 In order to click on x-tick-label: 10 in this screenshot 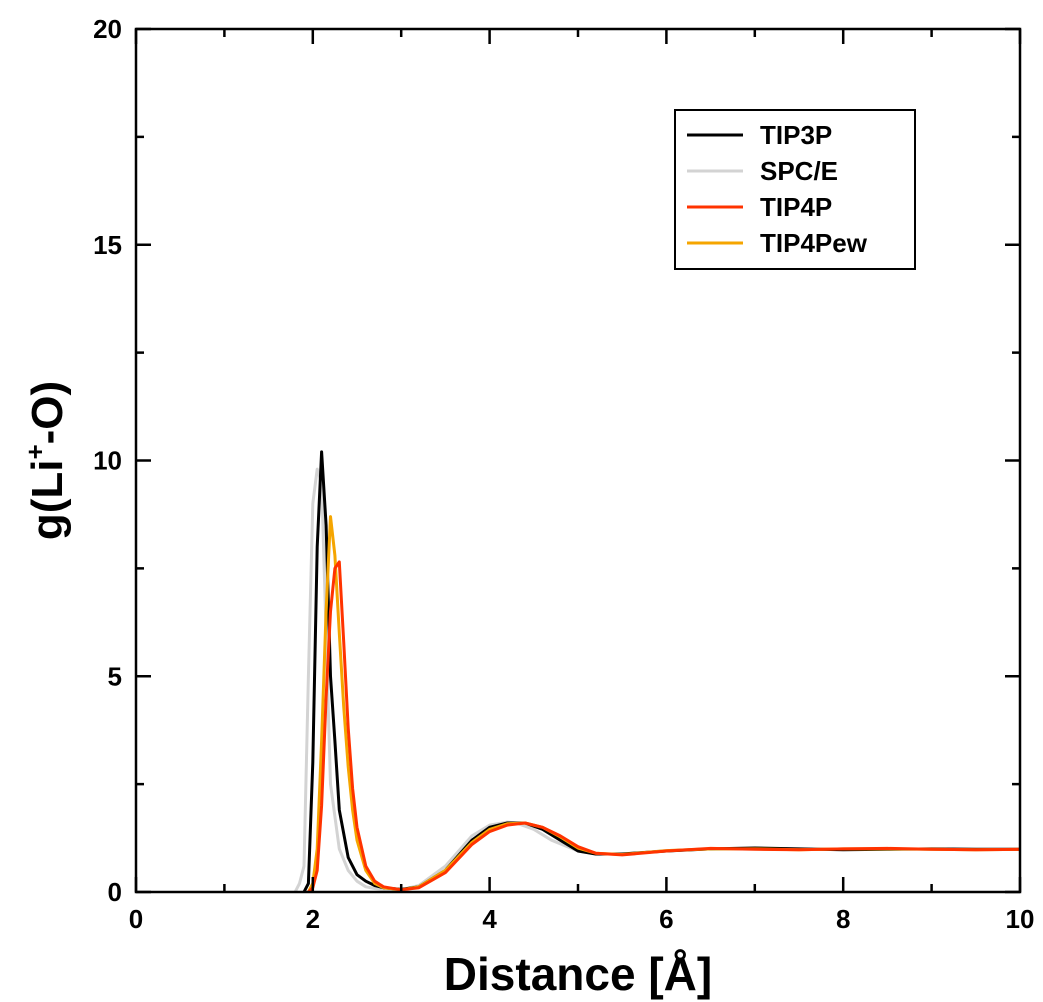, I will do `click(1020, 919)`.